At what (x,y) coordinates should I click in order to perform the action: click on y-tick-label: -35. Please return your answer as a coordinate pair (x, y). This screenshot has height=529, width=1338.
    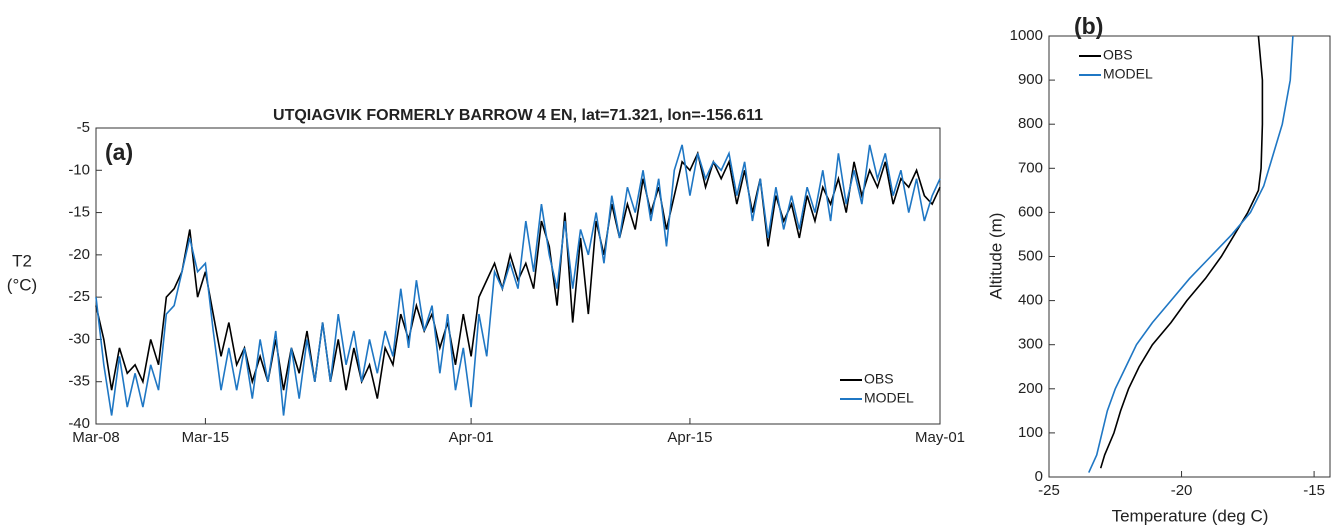
    Looking at the image, I should click on (79, 381).